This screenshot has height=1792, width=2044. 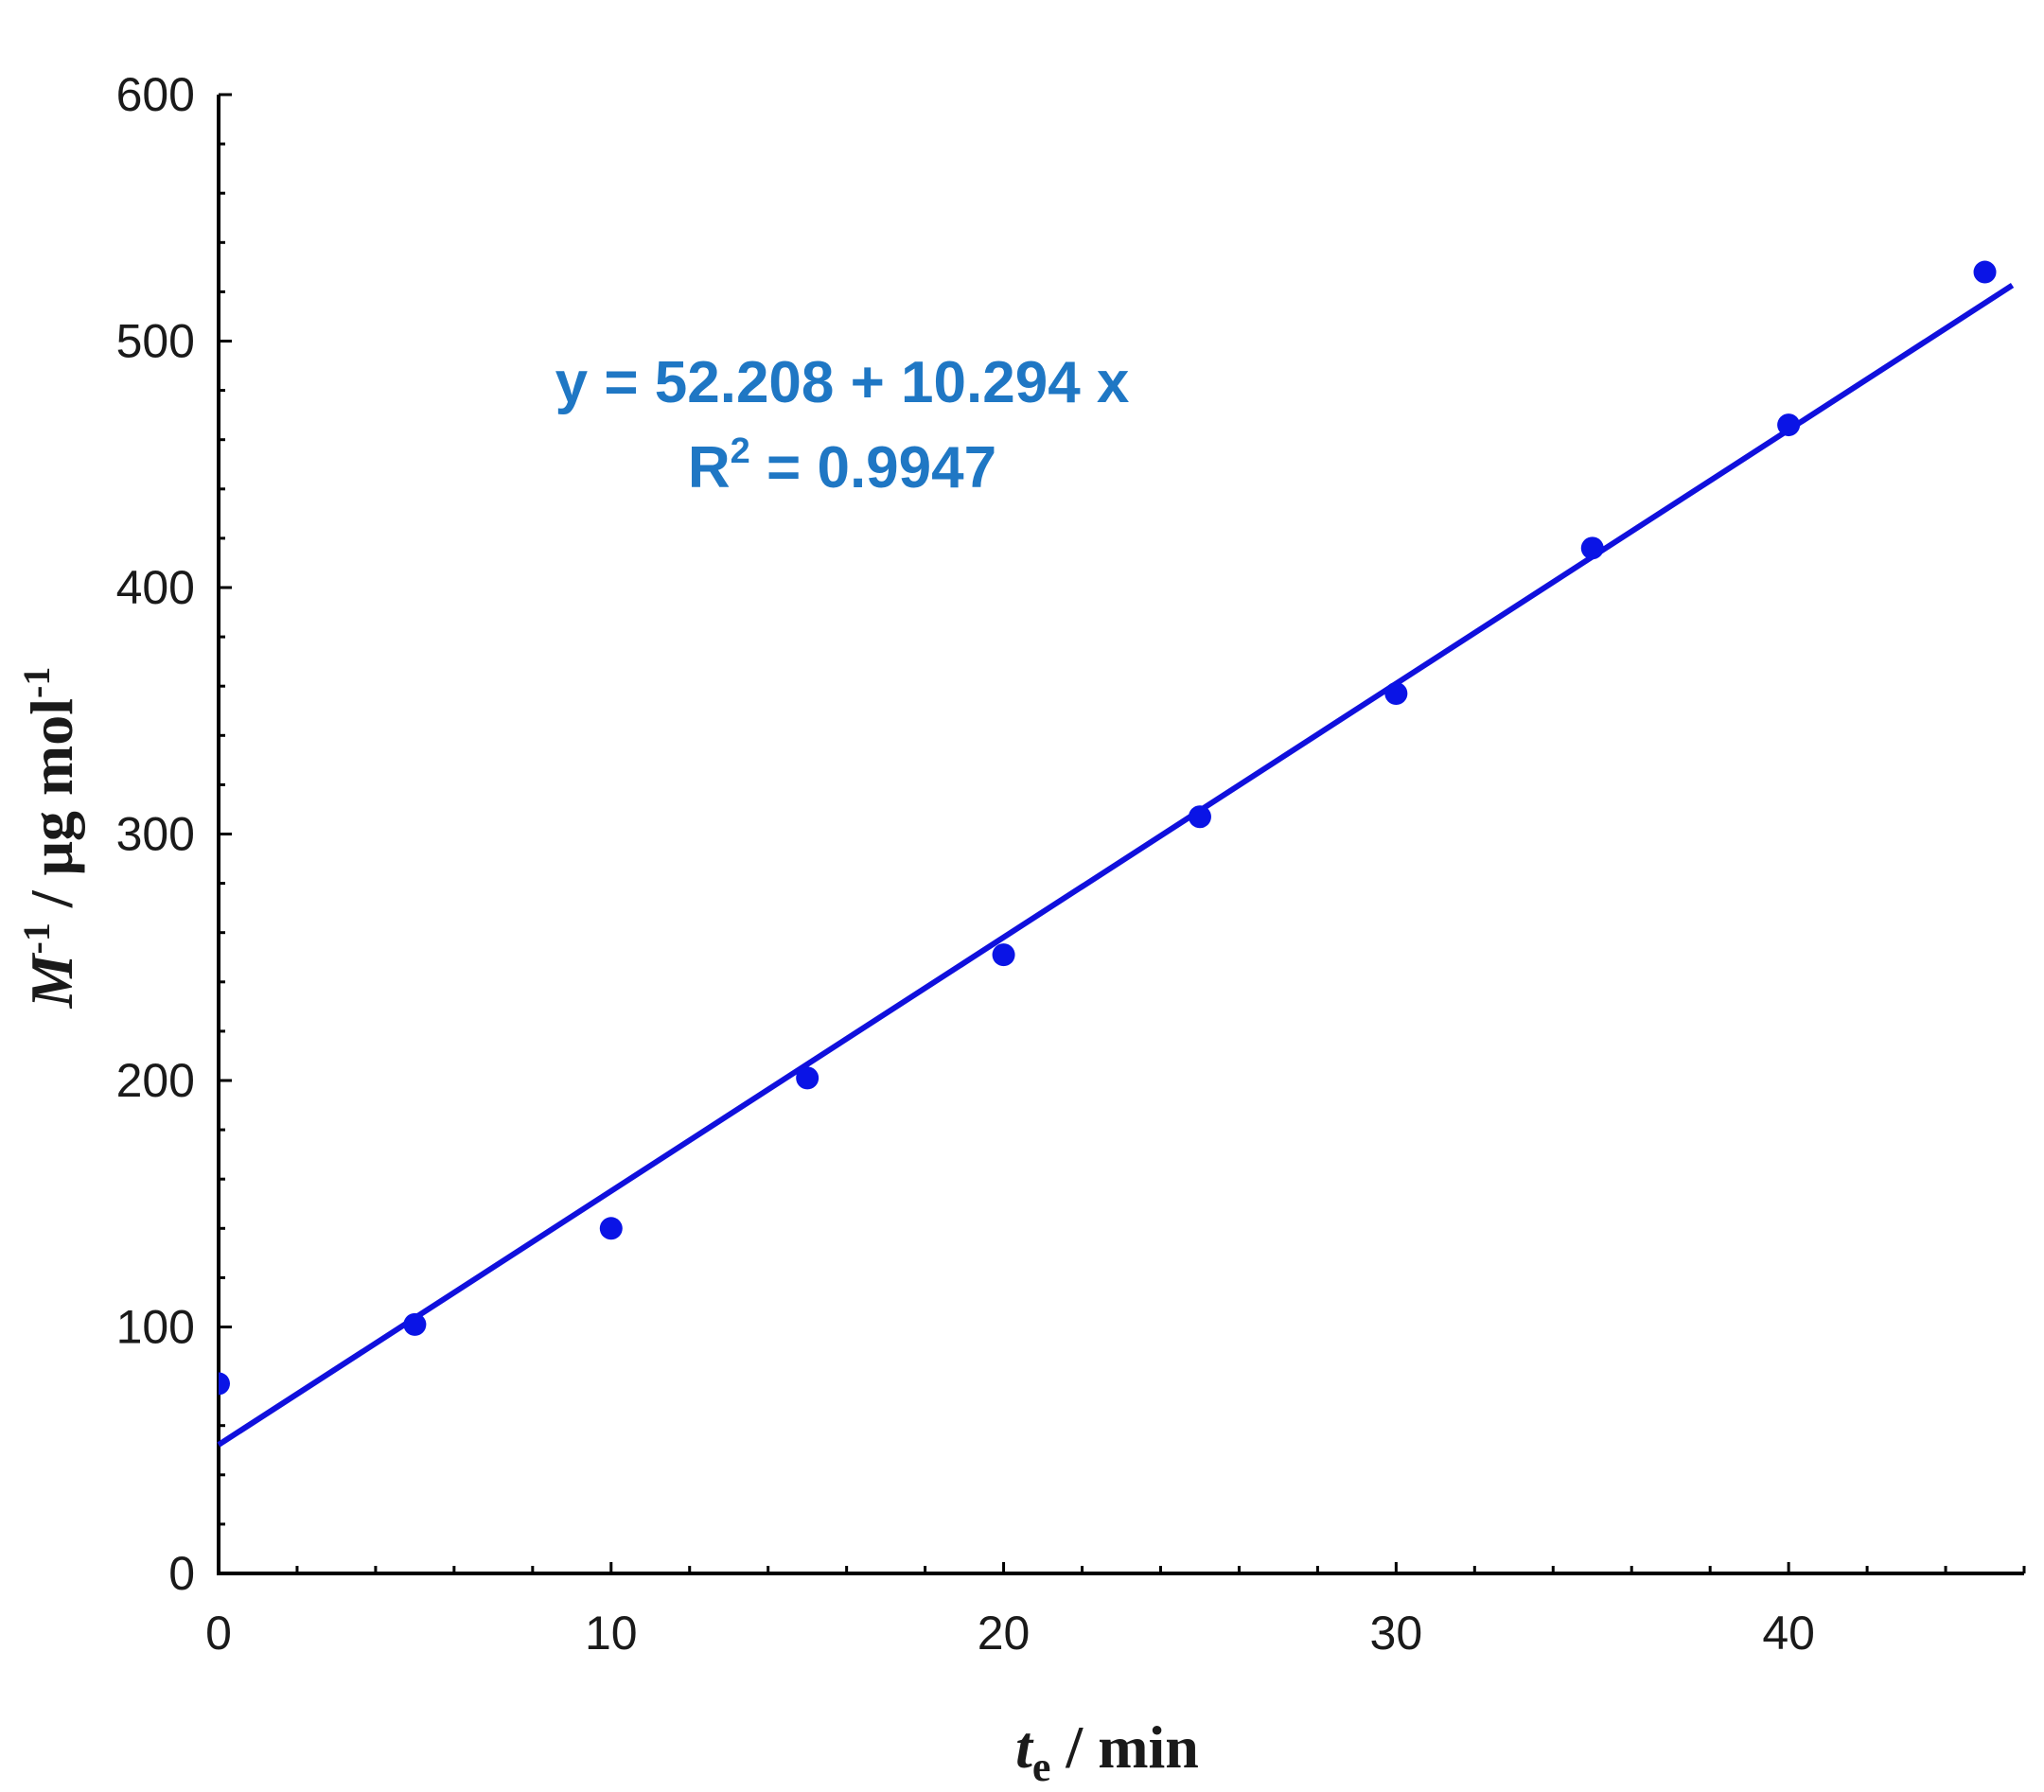 I want to click on y-tick-label: 600, so click(x=155, y=94).